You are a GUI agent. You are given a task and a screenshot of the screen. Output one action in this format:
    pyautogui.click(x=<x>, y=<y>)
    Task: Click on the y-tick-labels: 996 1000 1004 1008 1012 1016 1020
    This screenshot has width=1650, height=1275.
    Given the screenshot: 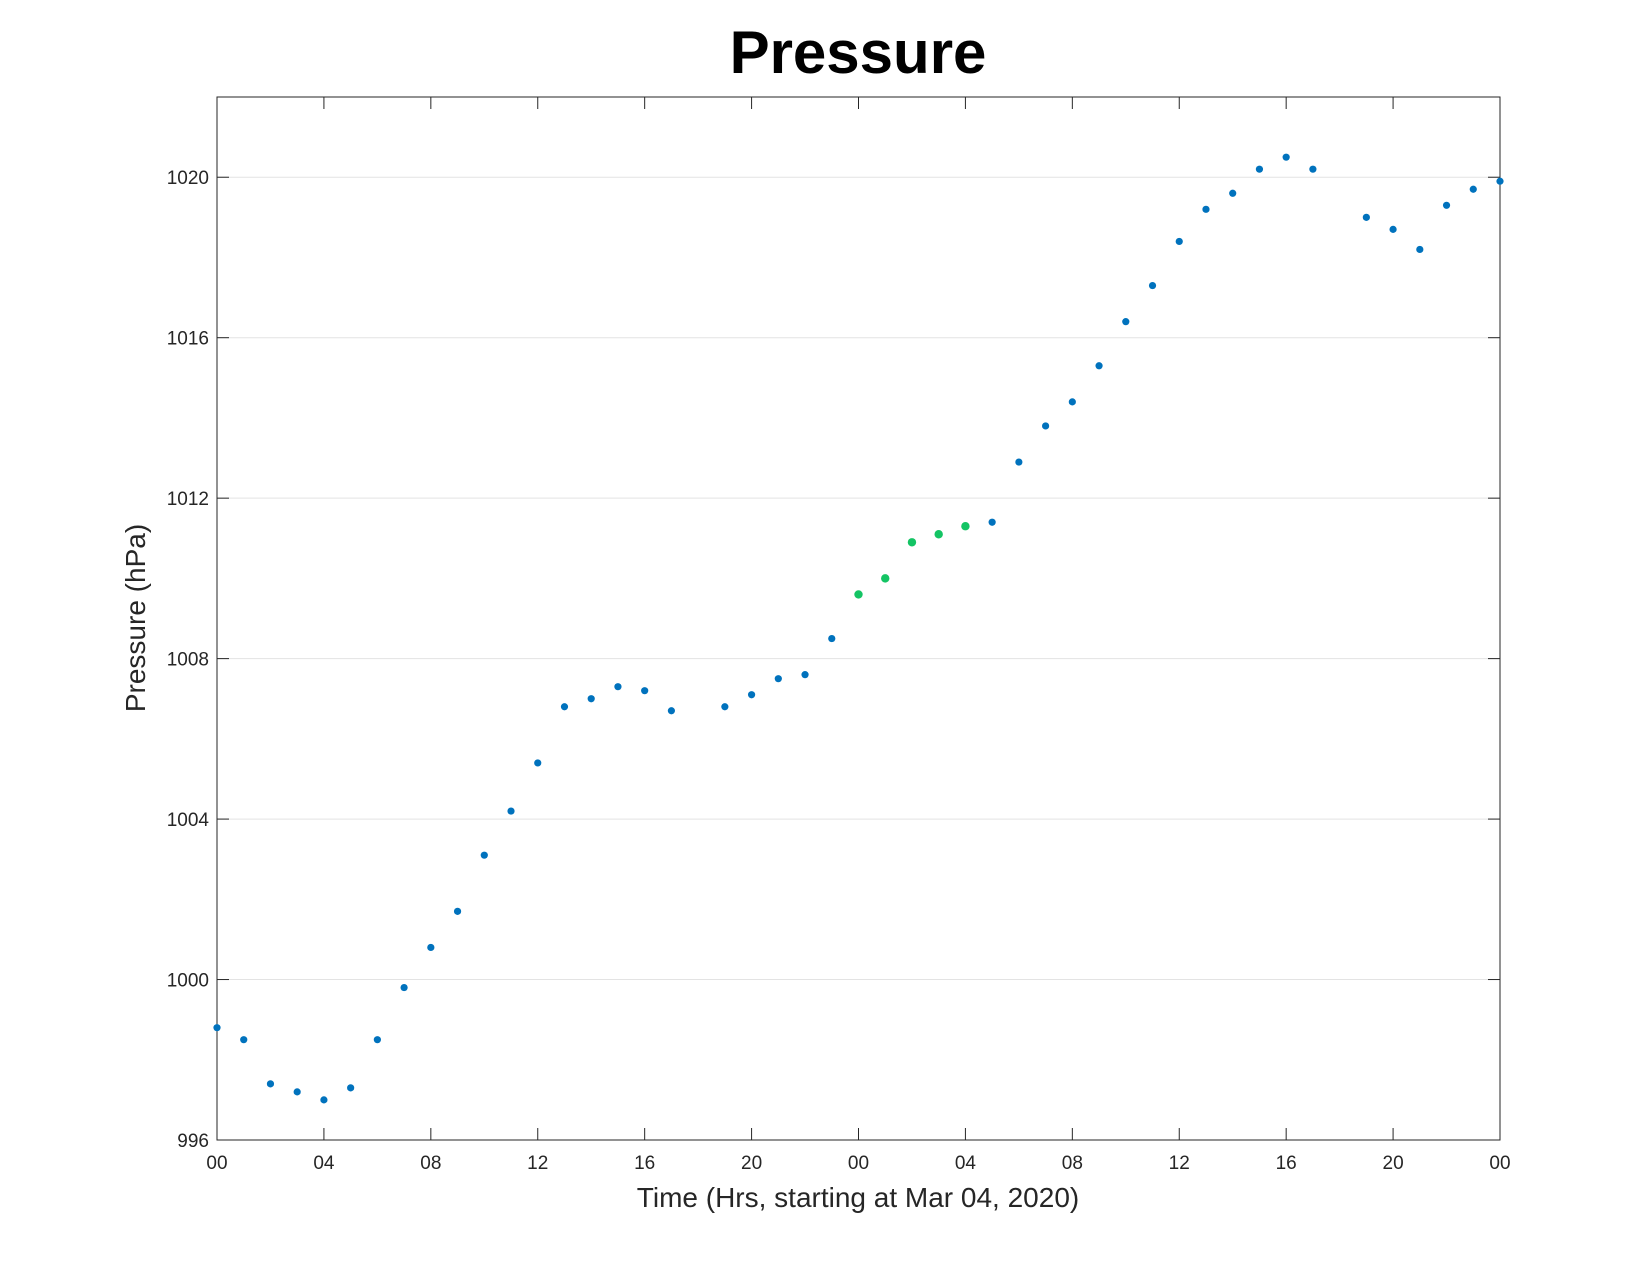 What is the action you would take?
    pyautogui.click(x=188, y=660)
    